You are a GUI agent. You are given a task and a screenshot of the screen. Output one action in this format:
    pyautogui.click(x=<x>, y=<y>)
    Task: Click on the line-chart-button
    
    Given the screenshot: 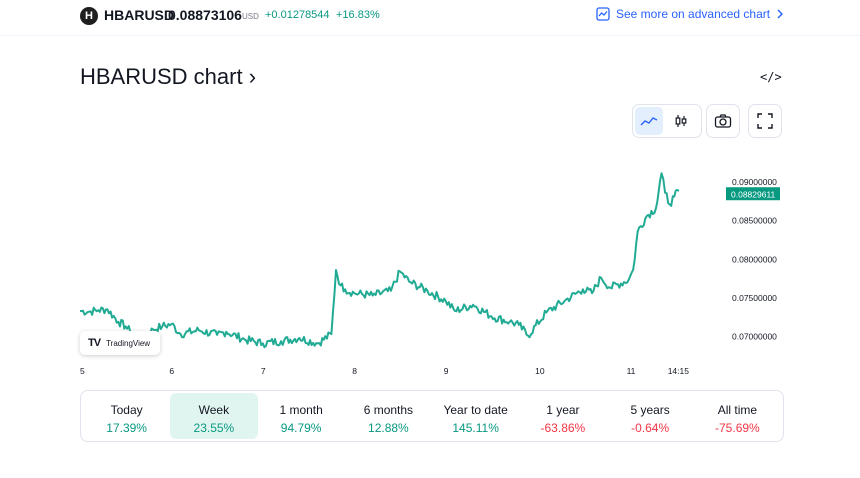 What is the action you would take?
    pyautogui.click(x=649, y=121)
    